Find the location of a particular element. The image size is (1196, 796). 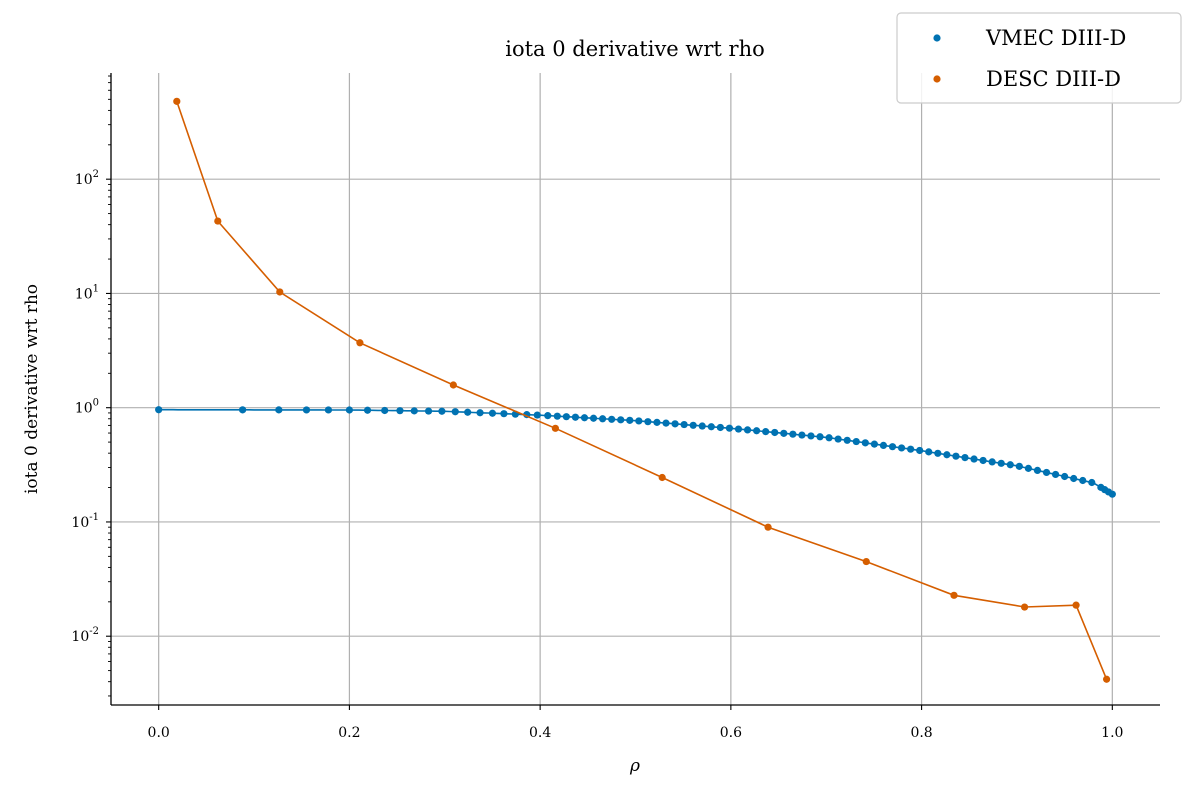

legend-marker-desc is located at coordinates (937, 79).